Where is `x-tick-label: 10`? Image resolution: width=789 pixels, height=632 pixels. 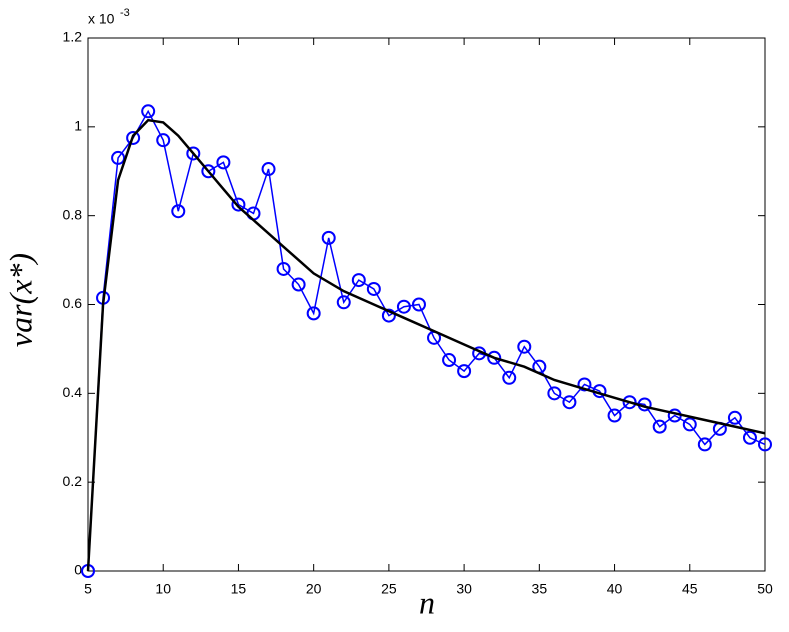 x-tick-label: 10 is located at coordinates (163, 589).